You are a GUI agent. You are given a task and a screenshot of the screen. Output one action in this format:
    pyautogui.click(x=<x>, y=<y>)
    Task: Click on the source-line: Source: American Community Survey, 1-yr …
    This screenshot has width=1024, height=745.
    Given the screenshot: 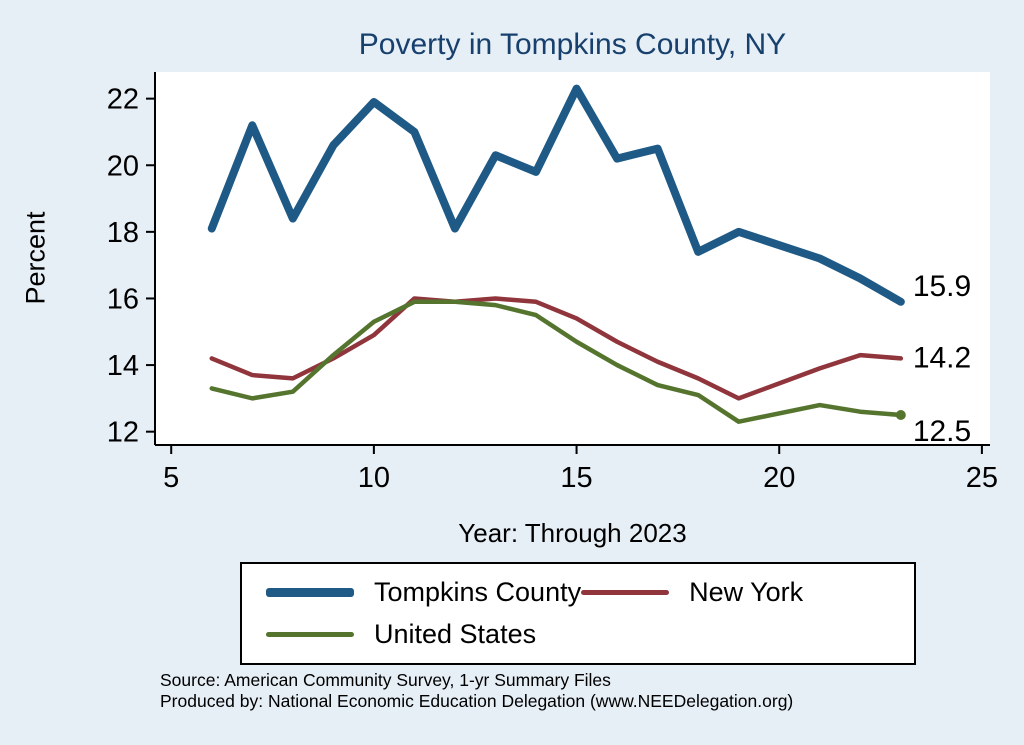 What is the action you would take?
    pyautogui.click(x=385, y=680)
    